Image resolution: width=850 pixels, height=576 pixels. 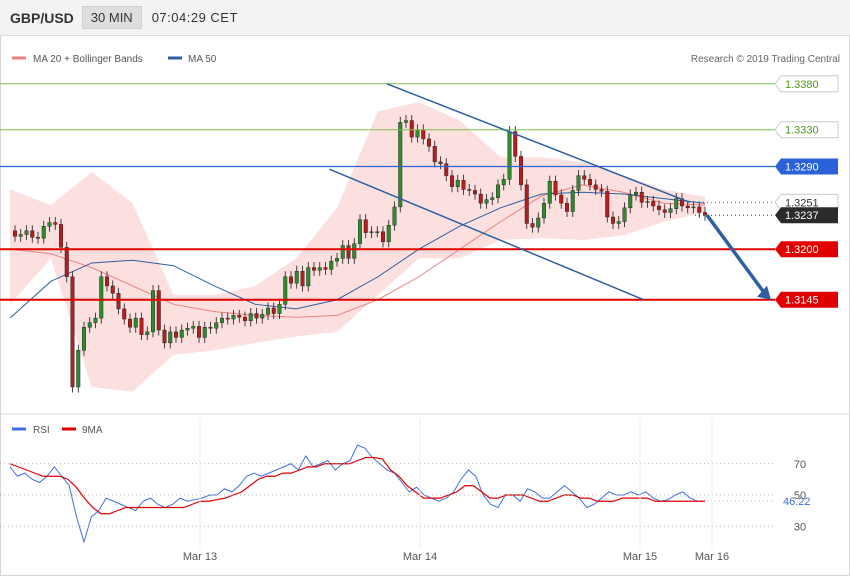 I want to click on symbol-label: GBP/USD, so click(x=42, y=17).